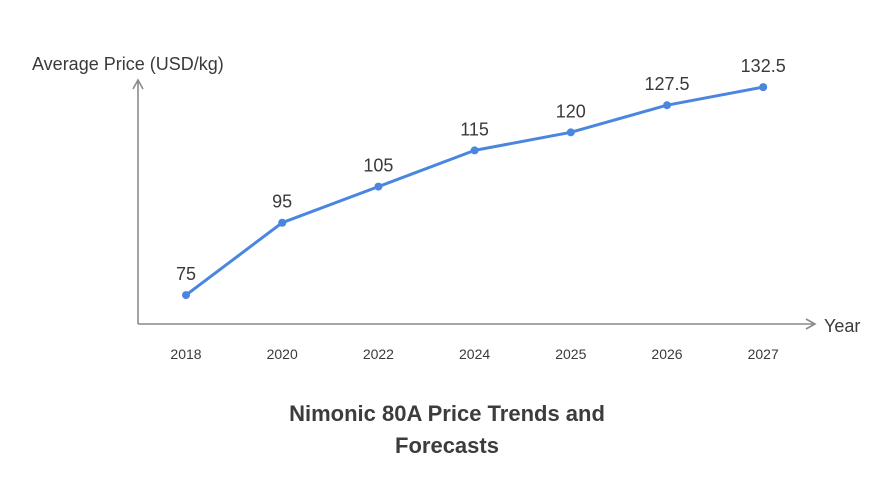 This screenshot has height=504, width=894. Describe the element at coordinates (666, 84) in the screenshot. I see `data-label: 127.5` at that location.